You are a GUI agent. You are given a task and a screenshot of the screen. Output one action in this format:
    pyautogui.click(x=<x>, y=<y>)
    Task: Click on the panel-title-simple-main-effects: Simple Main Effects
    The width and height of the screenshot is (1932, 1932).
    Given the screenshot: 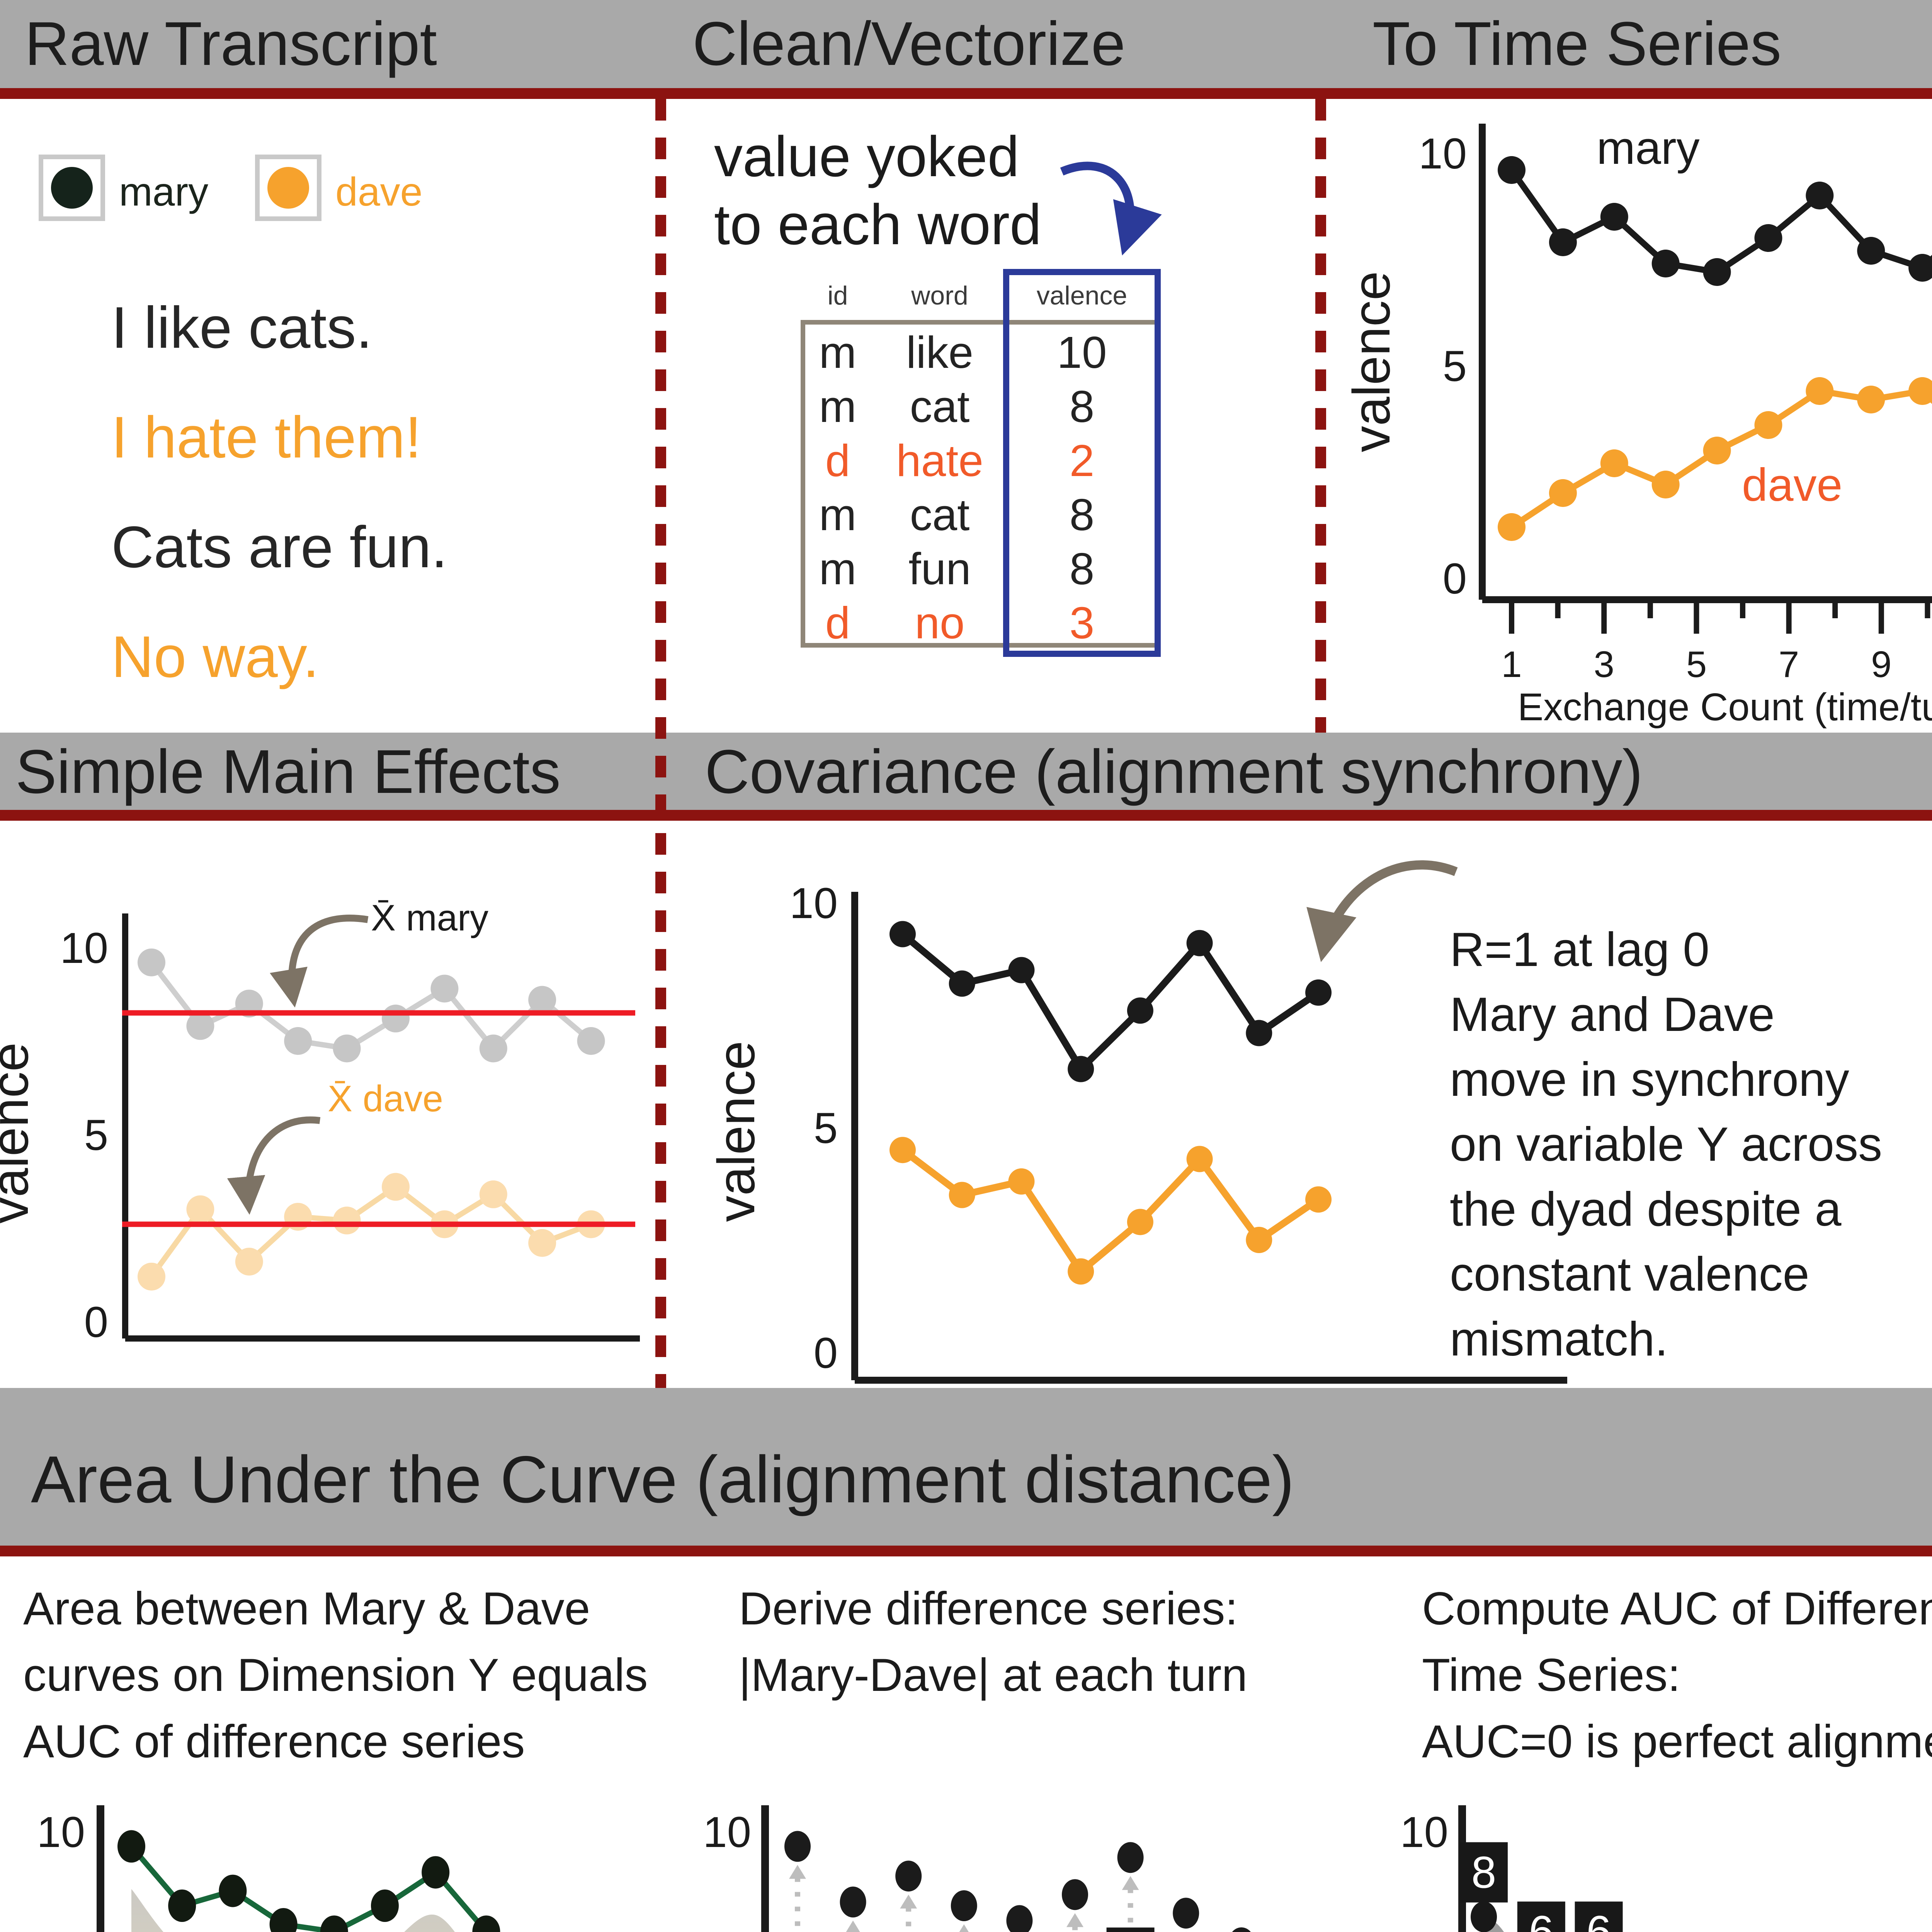 What is the action you would take?
    pyautogui.click(x=288, y=773)
    